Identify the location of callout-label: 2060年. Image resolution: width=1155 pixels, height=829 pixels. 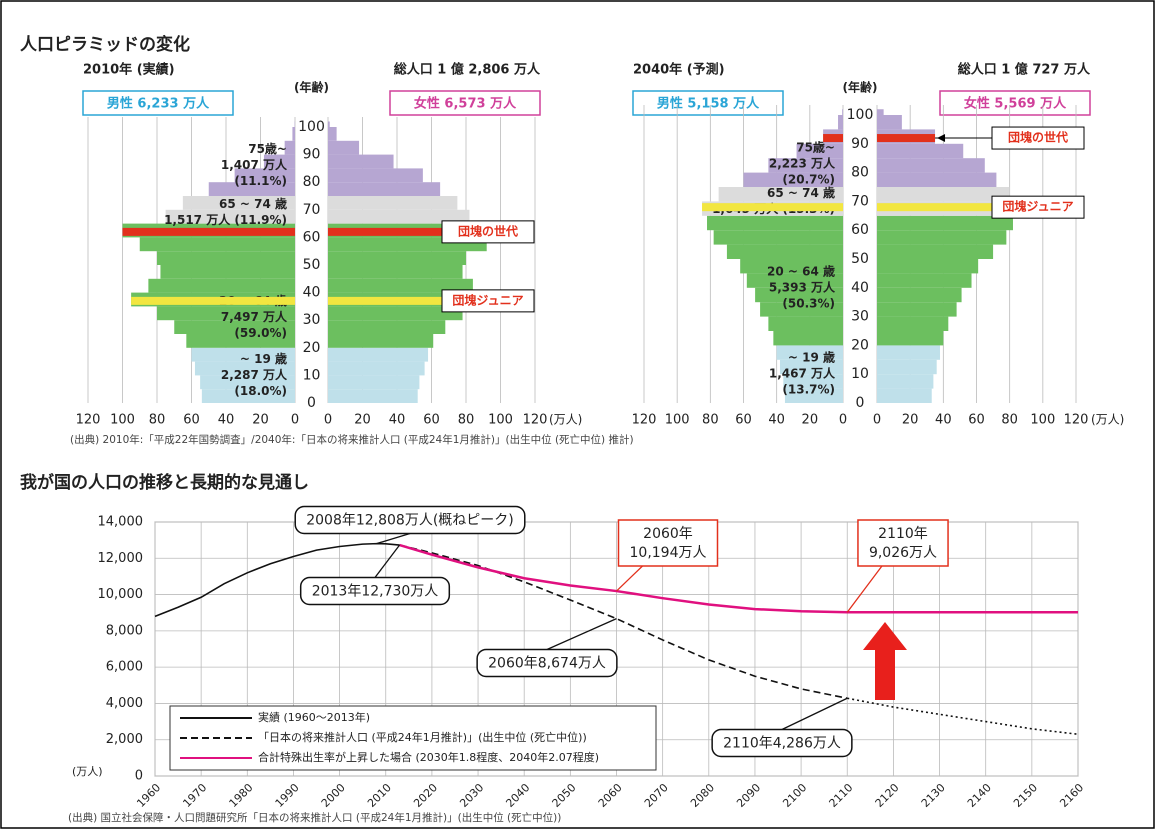
(668, 534).